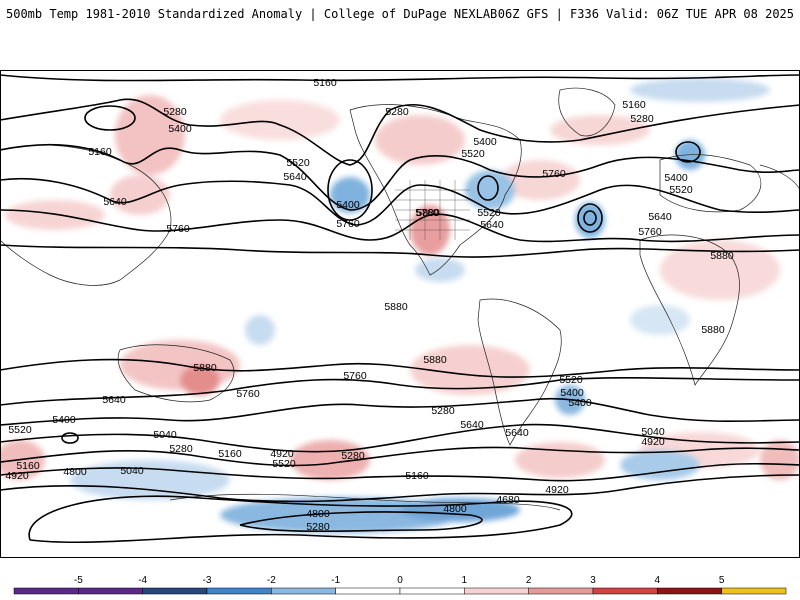 The height and width of the screenshot is (600, 800). I want to click on africa-coastline, so click(689, 310).